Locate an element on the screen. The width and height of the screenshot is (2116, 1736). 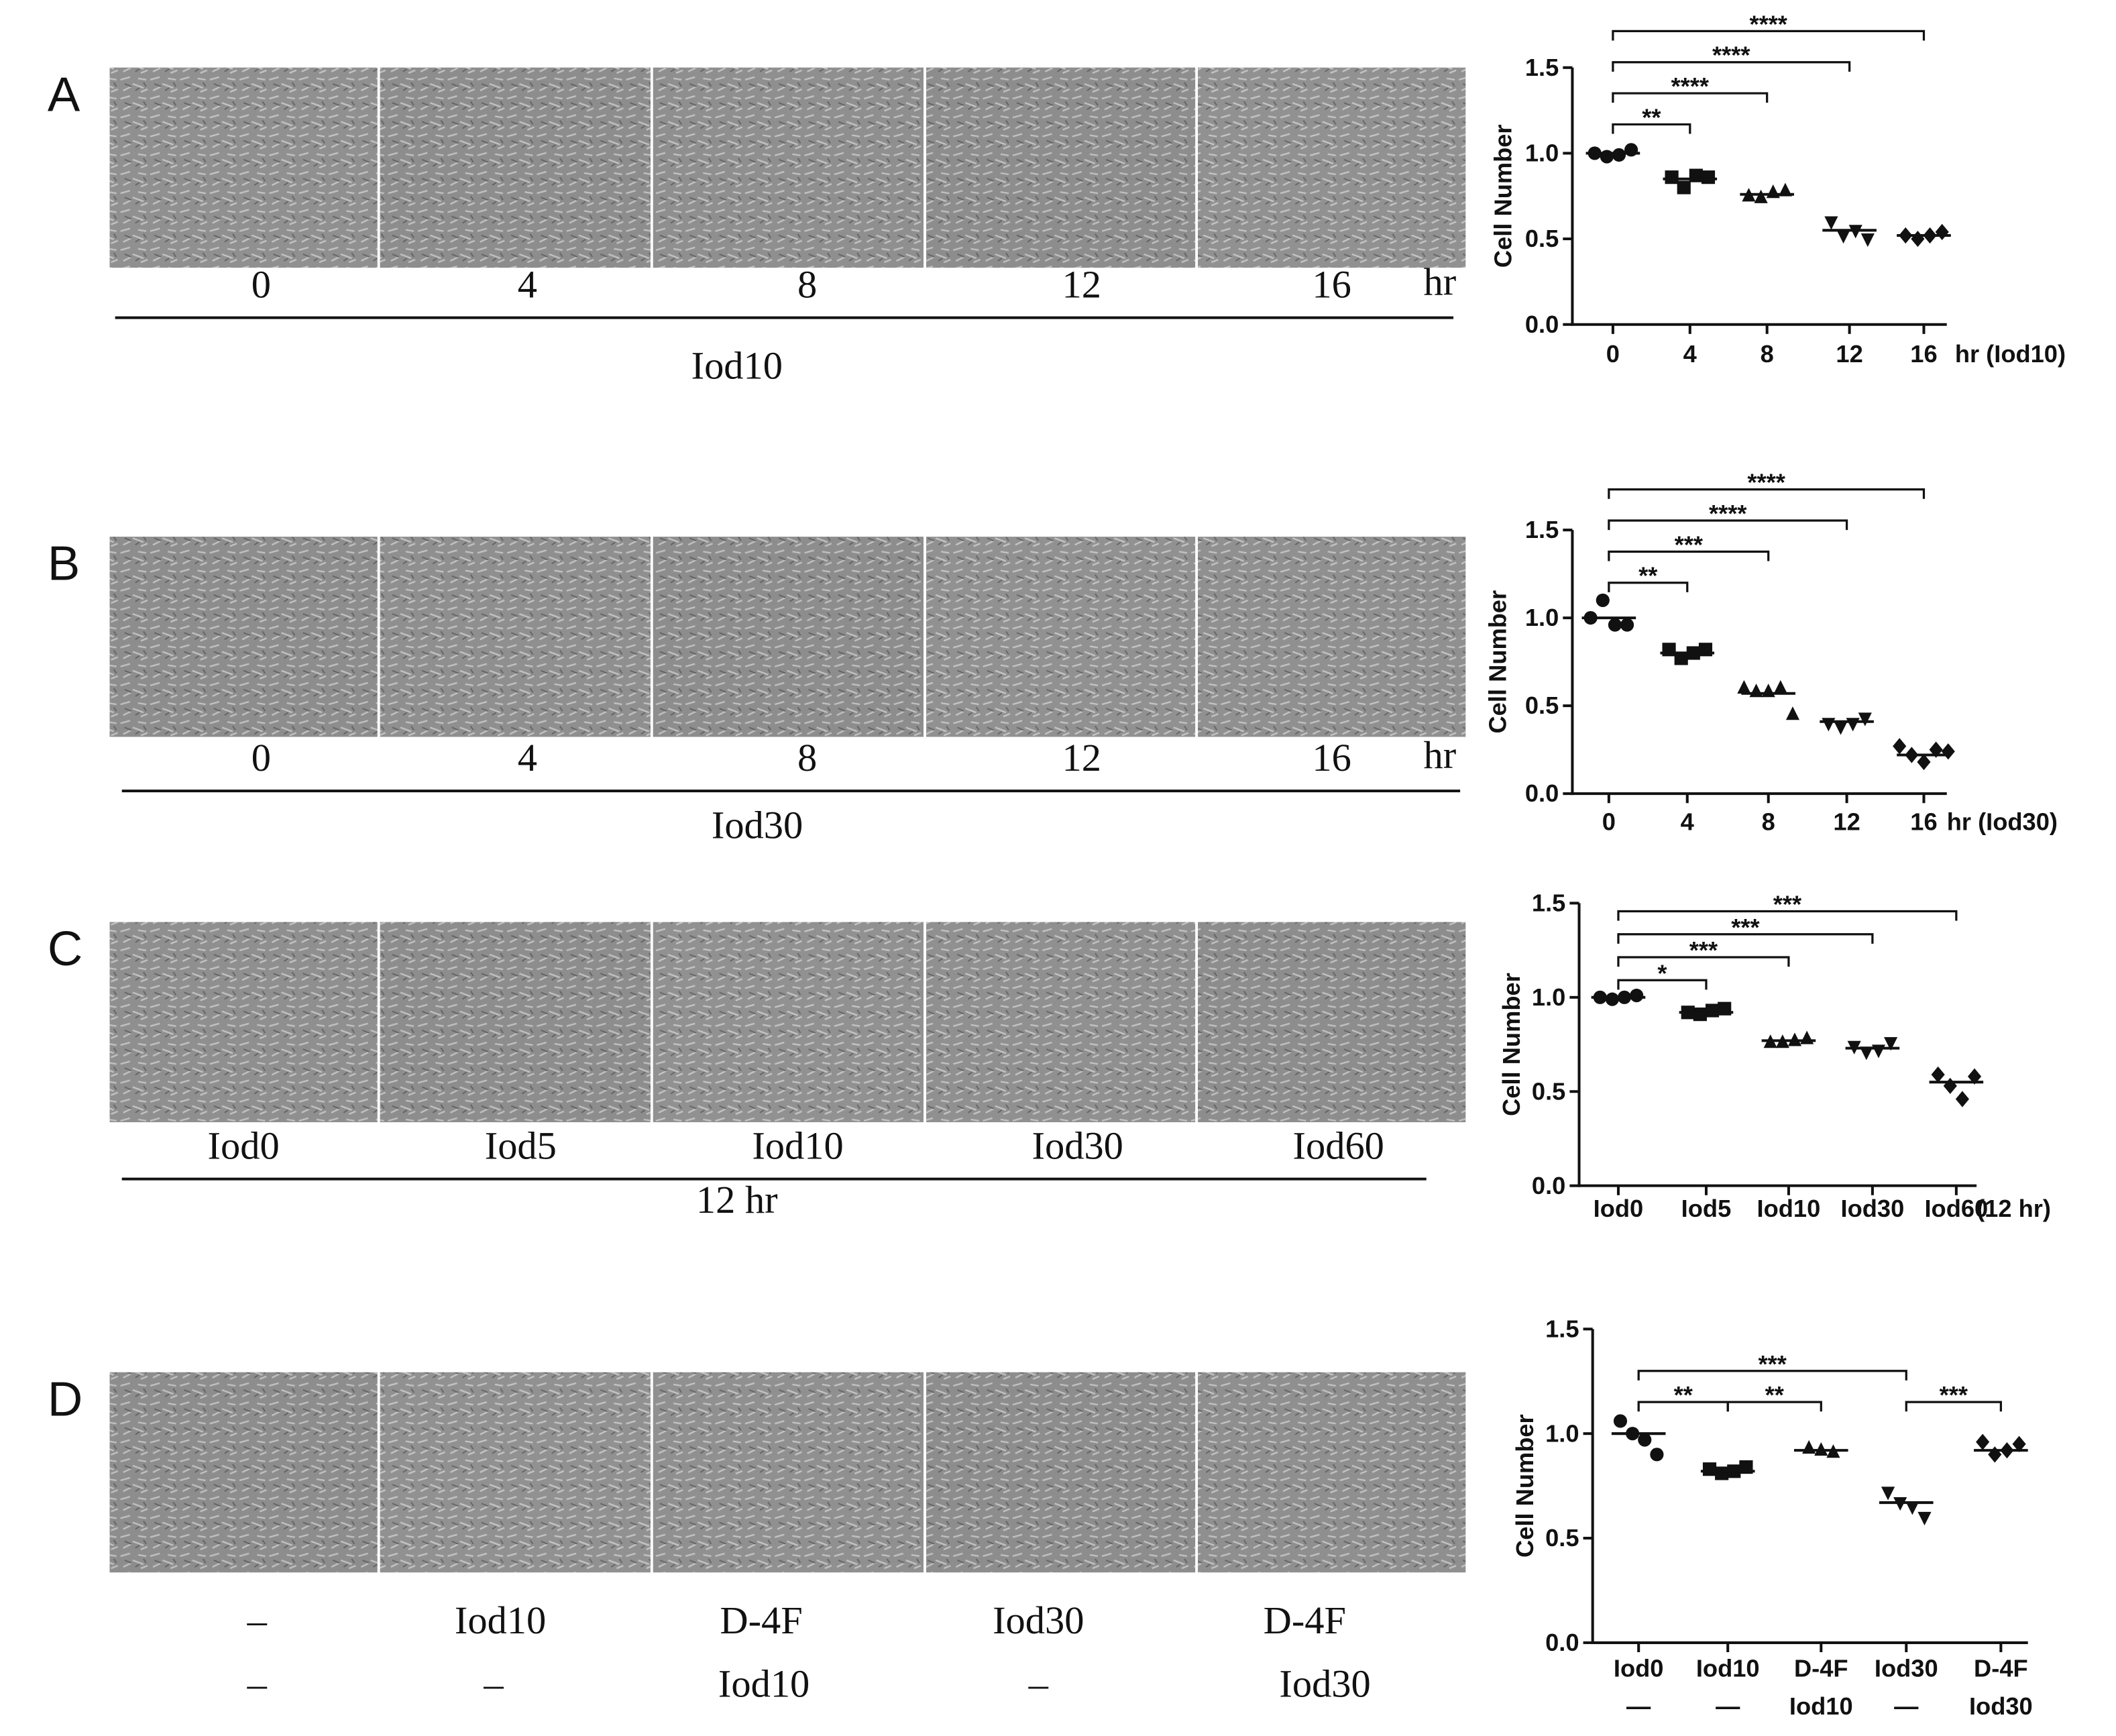
x-tick-label: Iod5 is located at coordinates (1706, 1208).